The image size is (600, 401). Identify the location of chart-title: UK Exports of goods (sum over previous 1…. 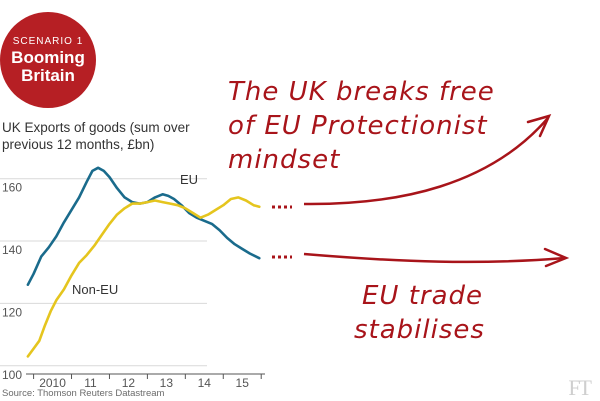
(96, 136).